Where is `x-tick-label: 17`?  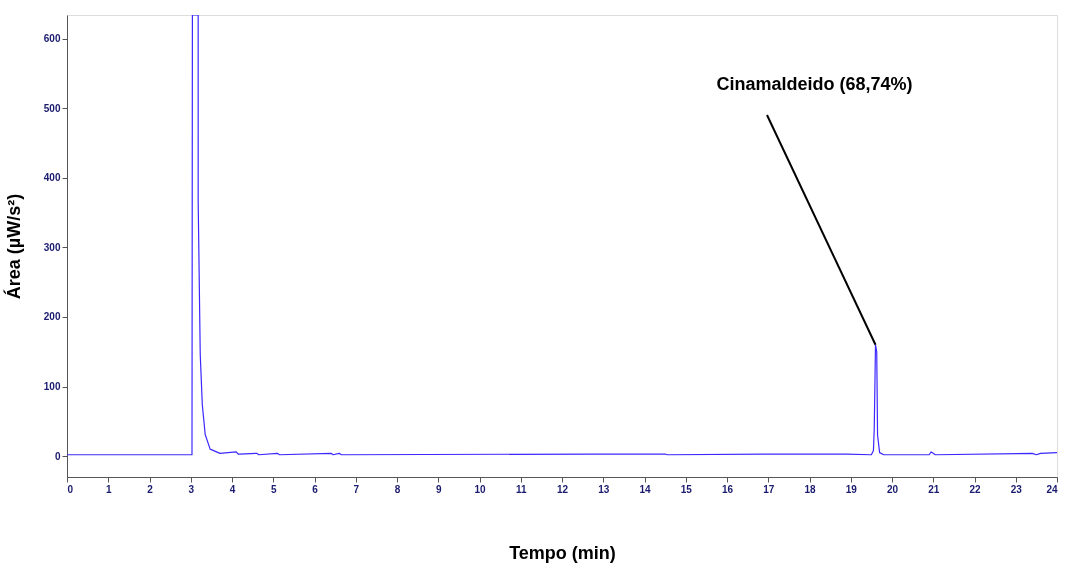 x-tick-label: 17 is located at coordinates (769, 489).